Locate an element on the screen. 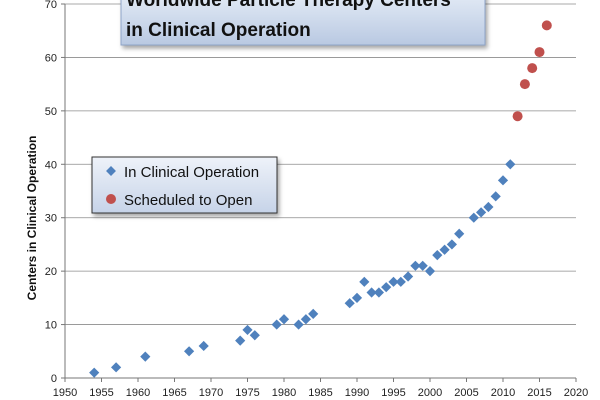  point-in-operation-1983 is located at coordinates (305, 319).